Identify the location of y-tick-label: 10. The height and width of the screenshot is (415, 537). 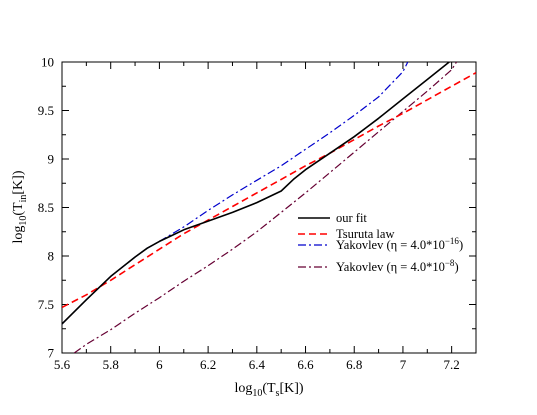
(47, 62).